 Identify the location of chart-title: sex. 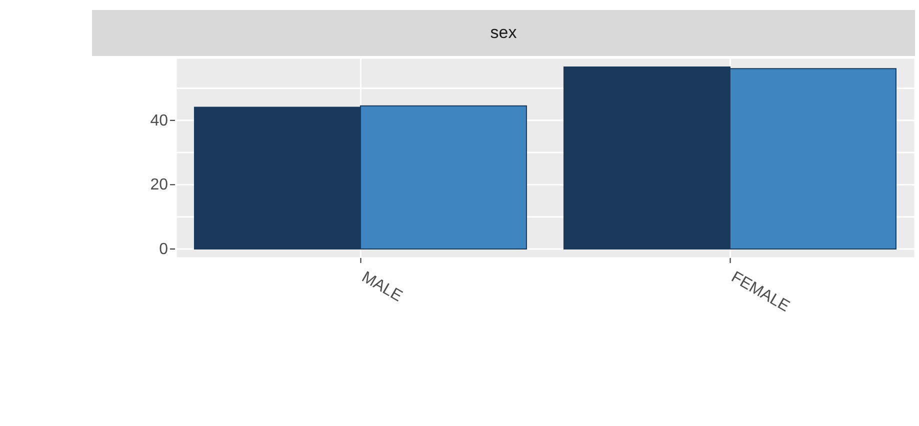
(503, 33).